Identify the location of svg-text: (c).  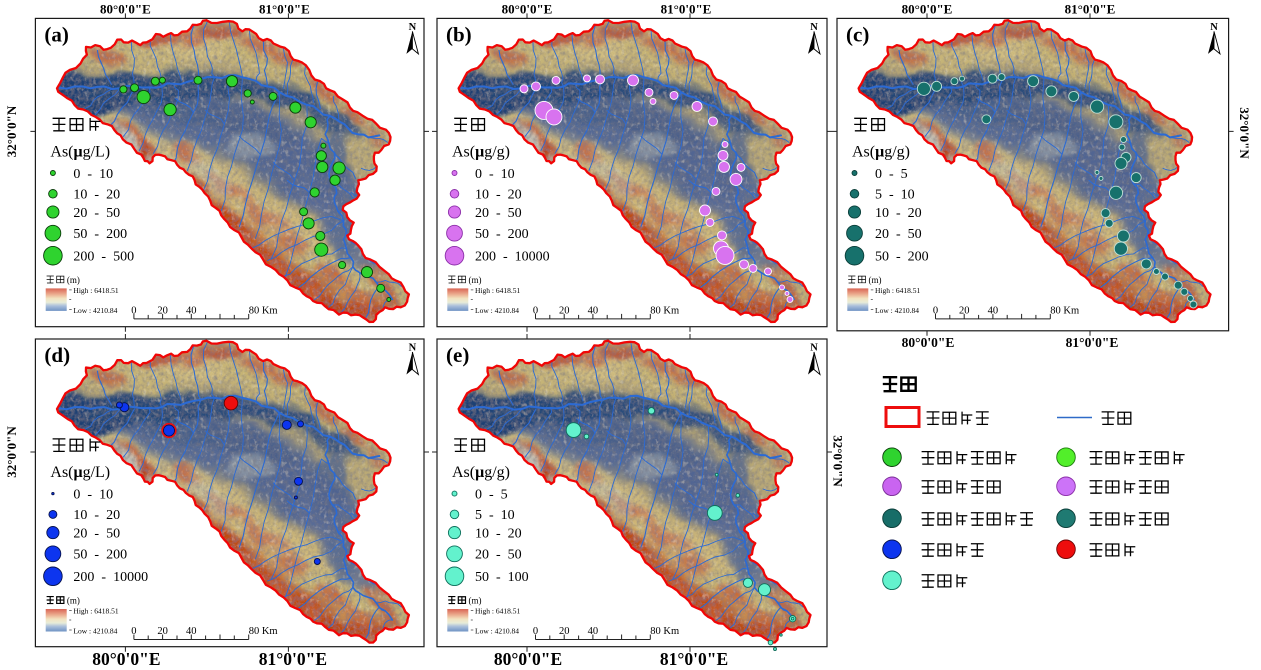
(857, 34).